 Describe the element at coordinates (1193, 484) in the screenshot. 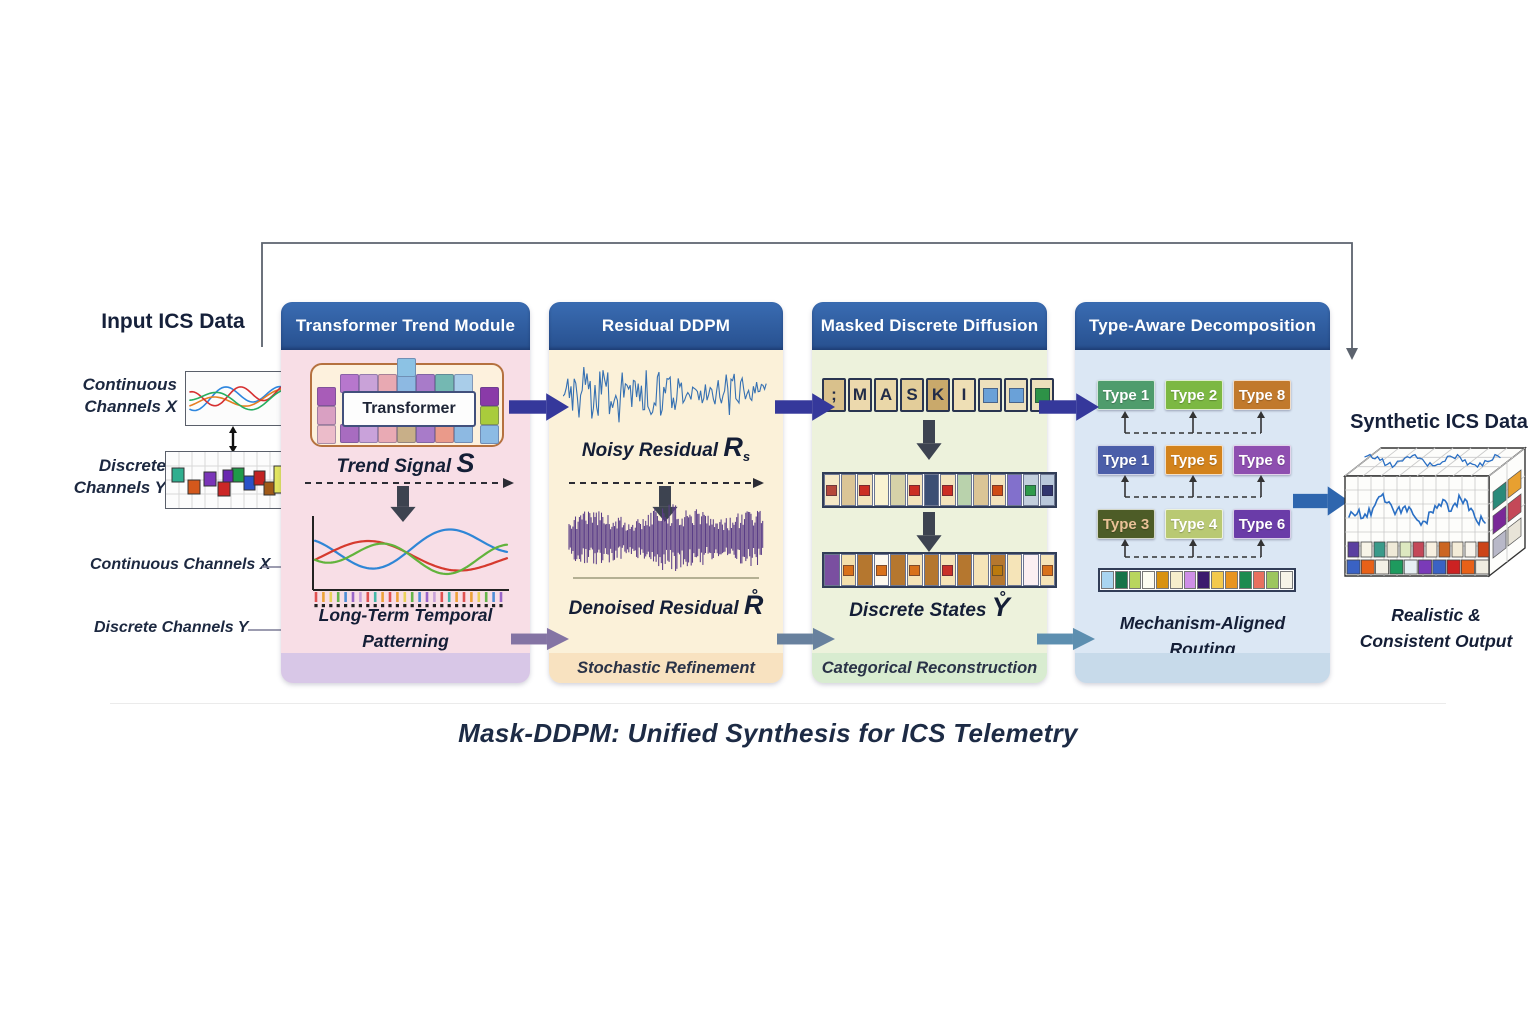

I see `routing-connector-lines` at that location.